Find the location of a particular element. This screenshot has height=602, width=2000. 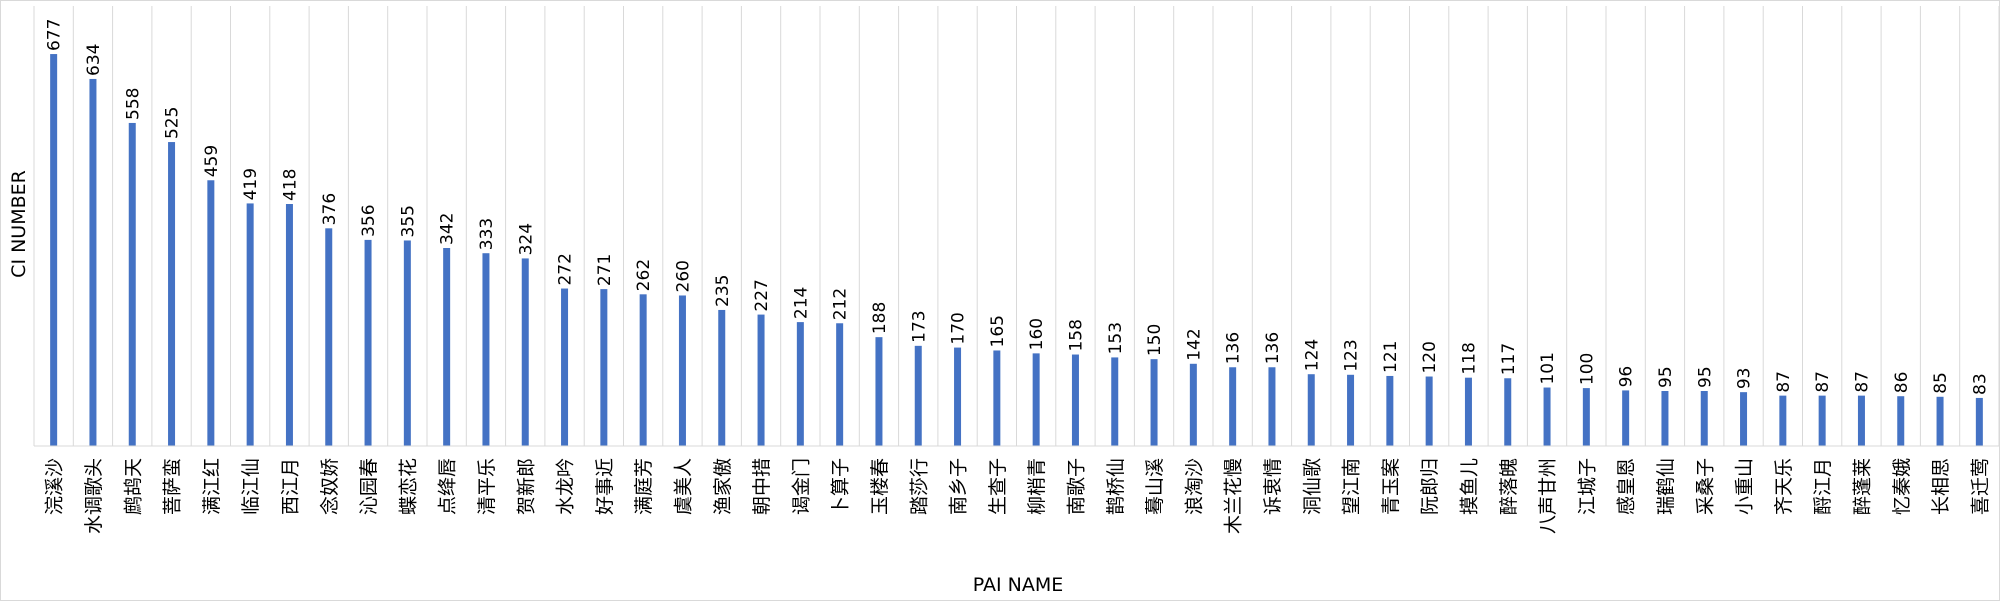

category-label: 瑞鹤仙 is located at coordinates (1666, 486).